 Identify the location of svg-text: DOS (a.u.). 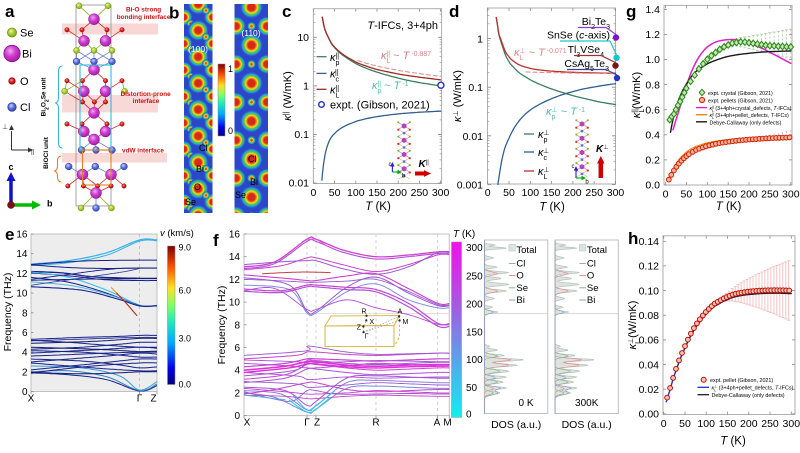
(587, 425).